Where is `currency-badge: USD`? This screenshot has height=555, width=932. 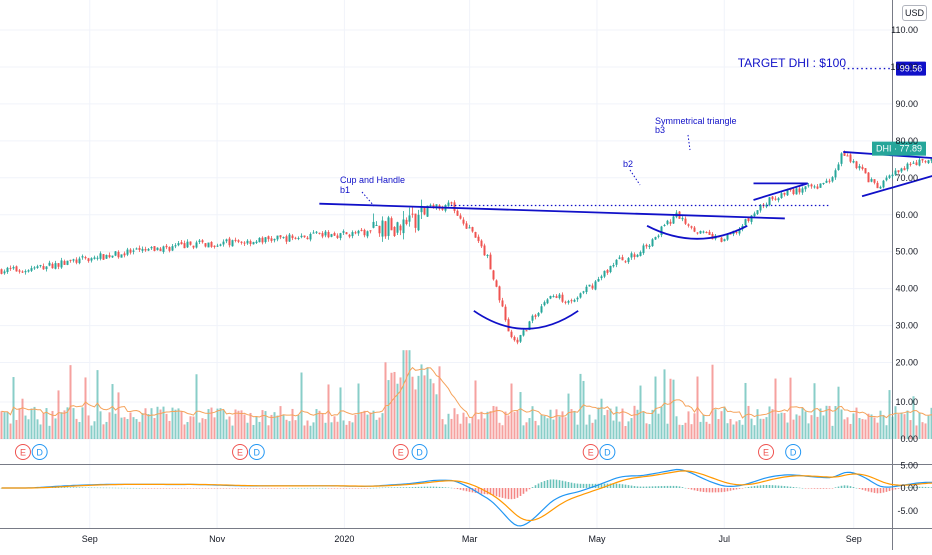
currency-badge: USD is located at coordinates (914, 13).